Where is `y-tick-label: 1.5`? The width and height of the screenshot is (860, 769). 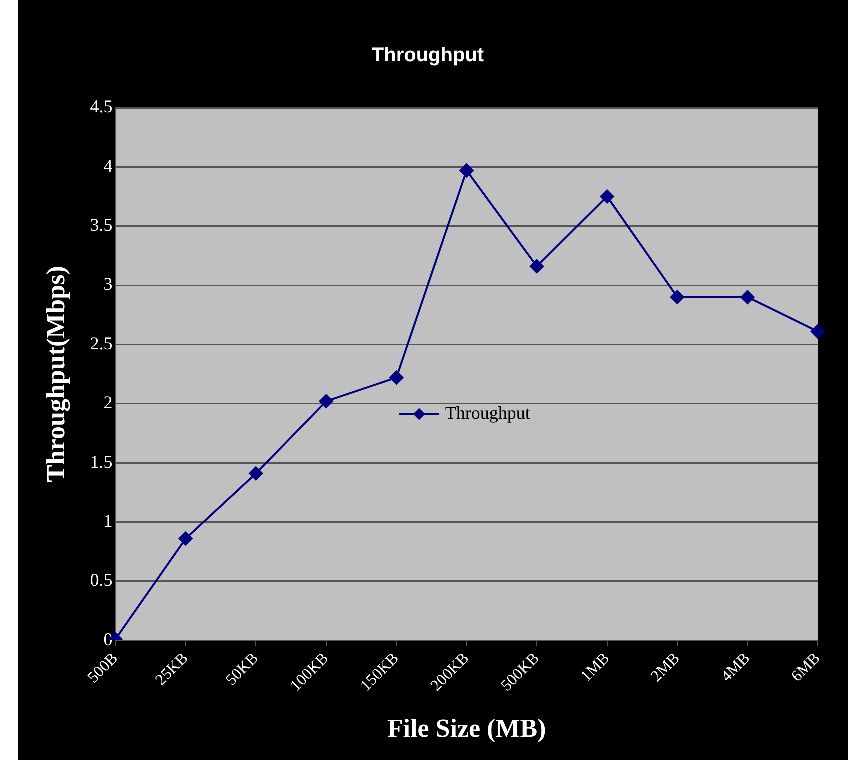
y-tick-label: 1.5 is located at coordinates (101, 462).